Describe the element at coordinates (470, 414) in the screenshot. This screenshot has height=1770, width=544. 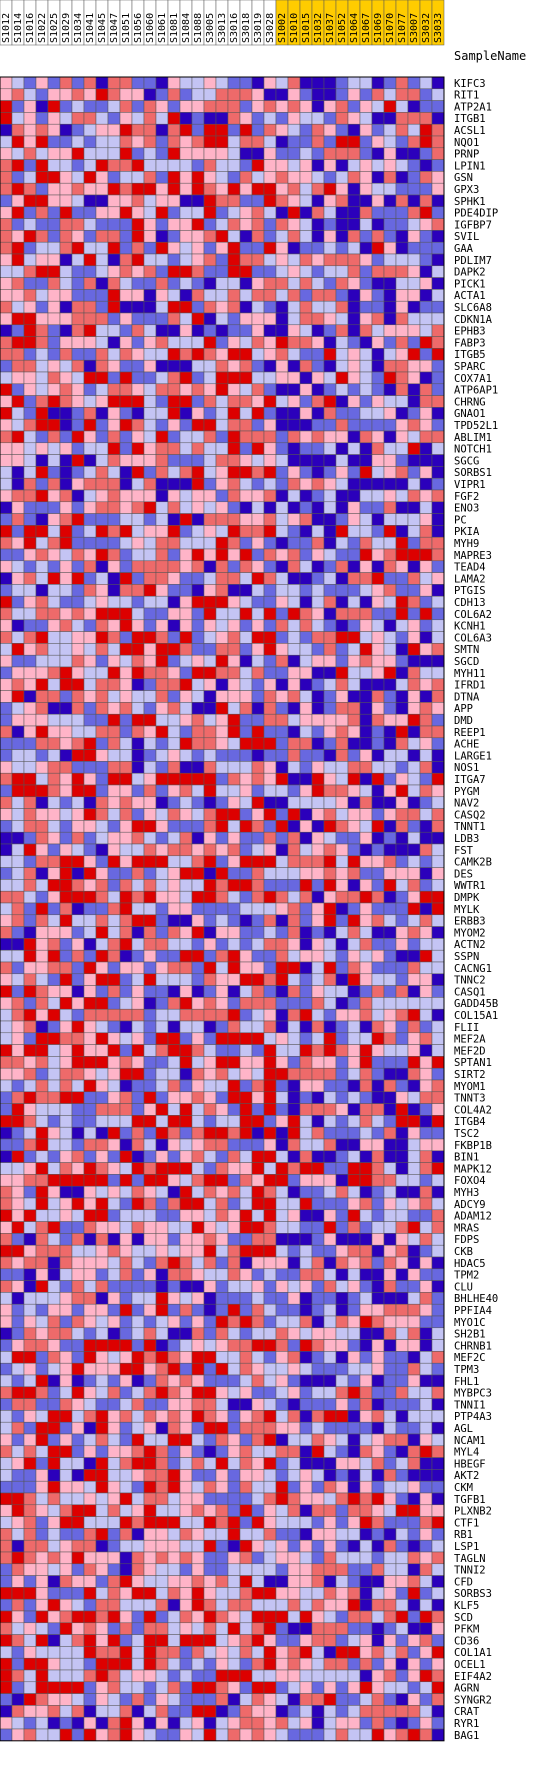
I see `gene-label: GNAO1` at that location.